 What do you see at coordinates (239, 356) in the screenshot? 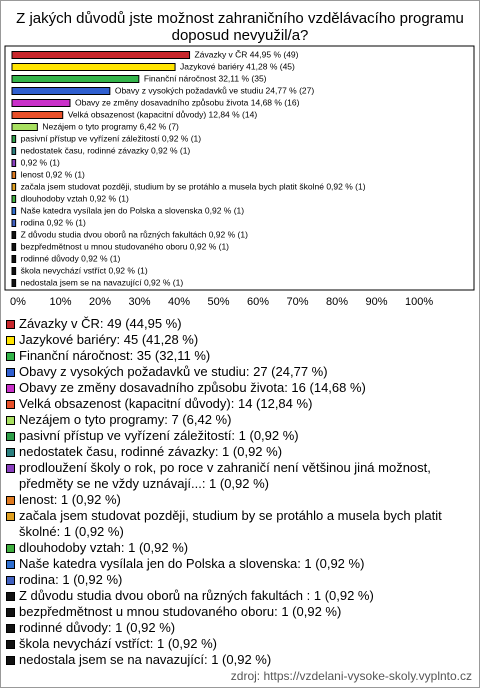
I see `legend-item: Finanční náročnost: 35 (32,11 %)` at bounding box center [239, 356].